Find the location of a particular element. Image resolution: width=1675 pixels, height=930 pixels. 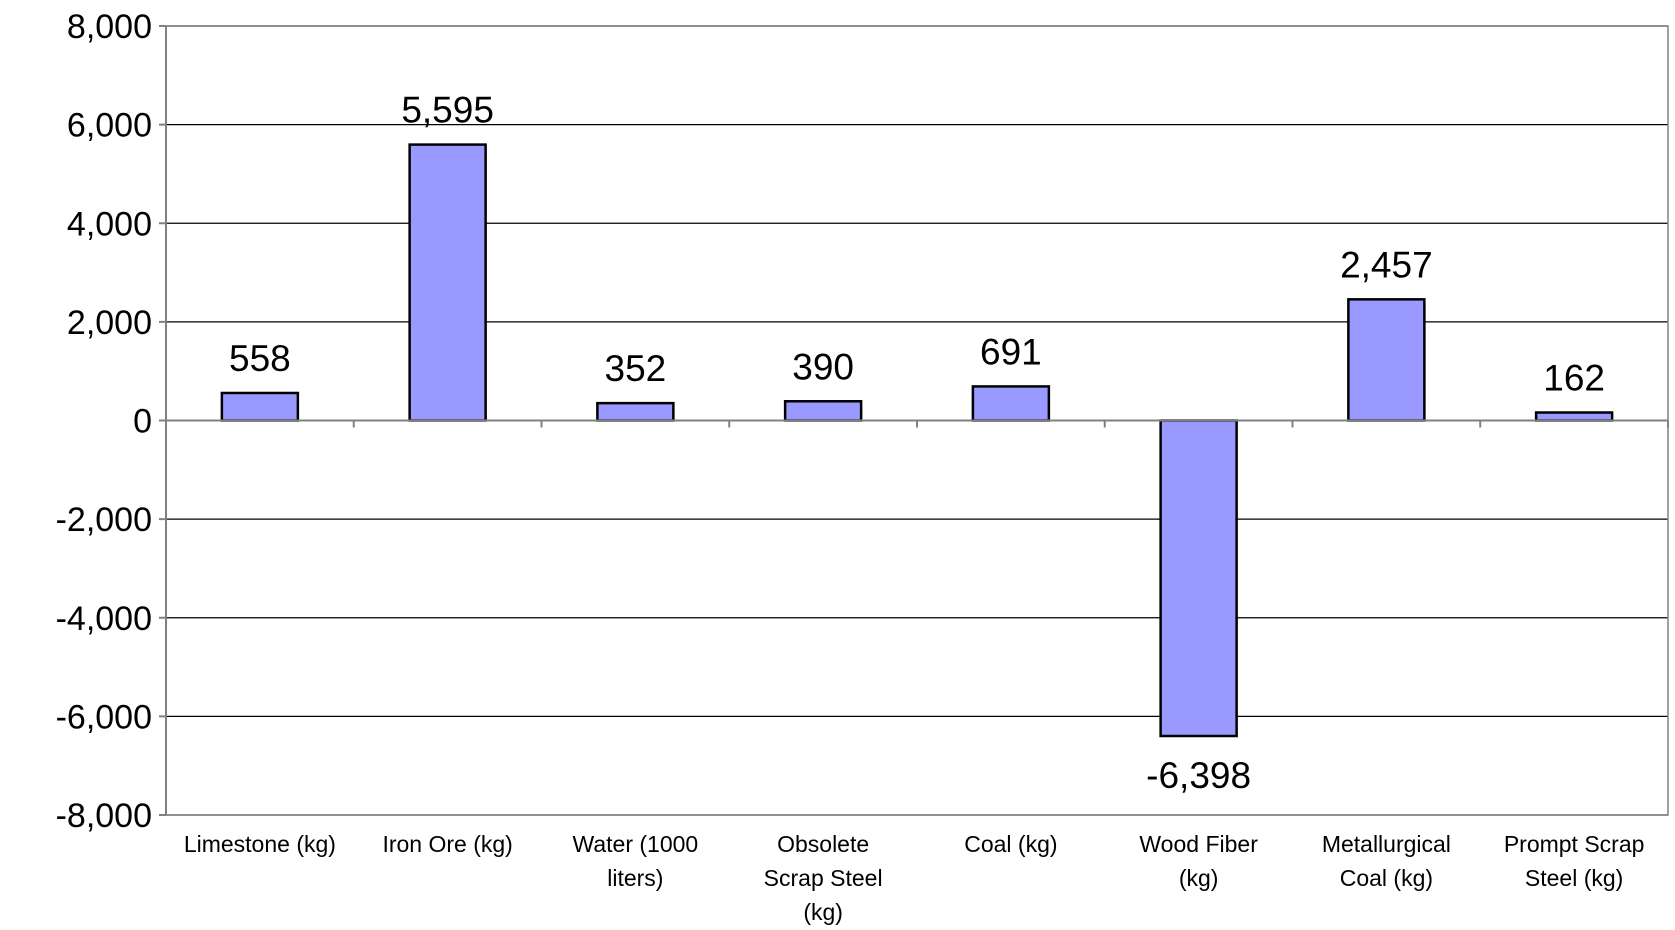

category-label: Iron Ore (kg) is located at coordinates (447, 844).